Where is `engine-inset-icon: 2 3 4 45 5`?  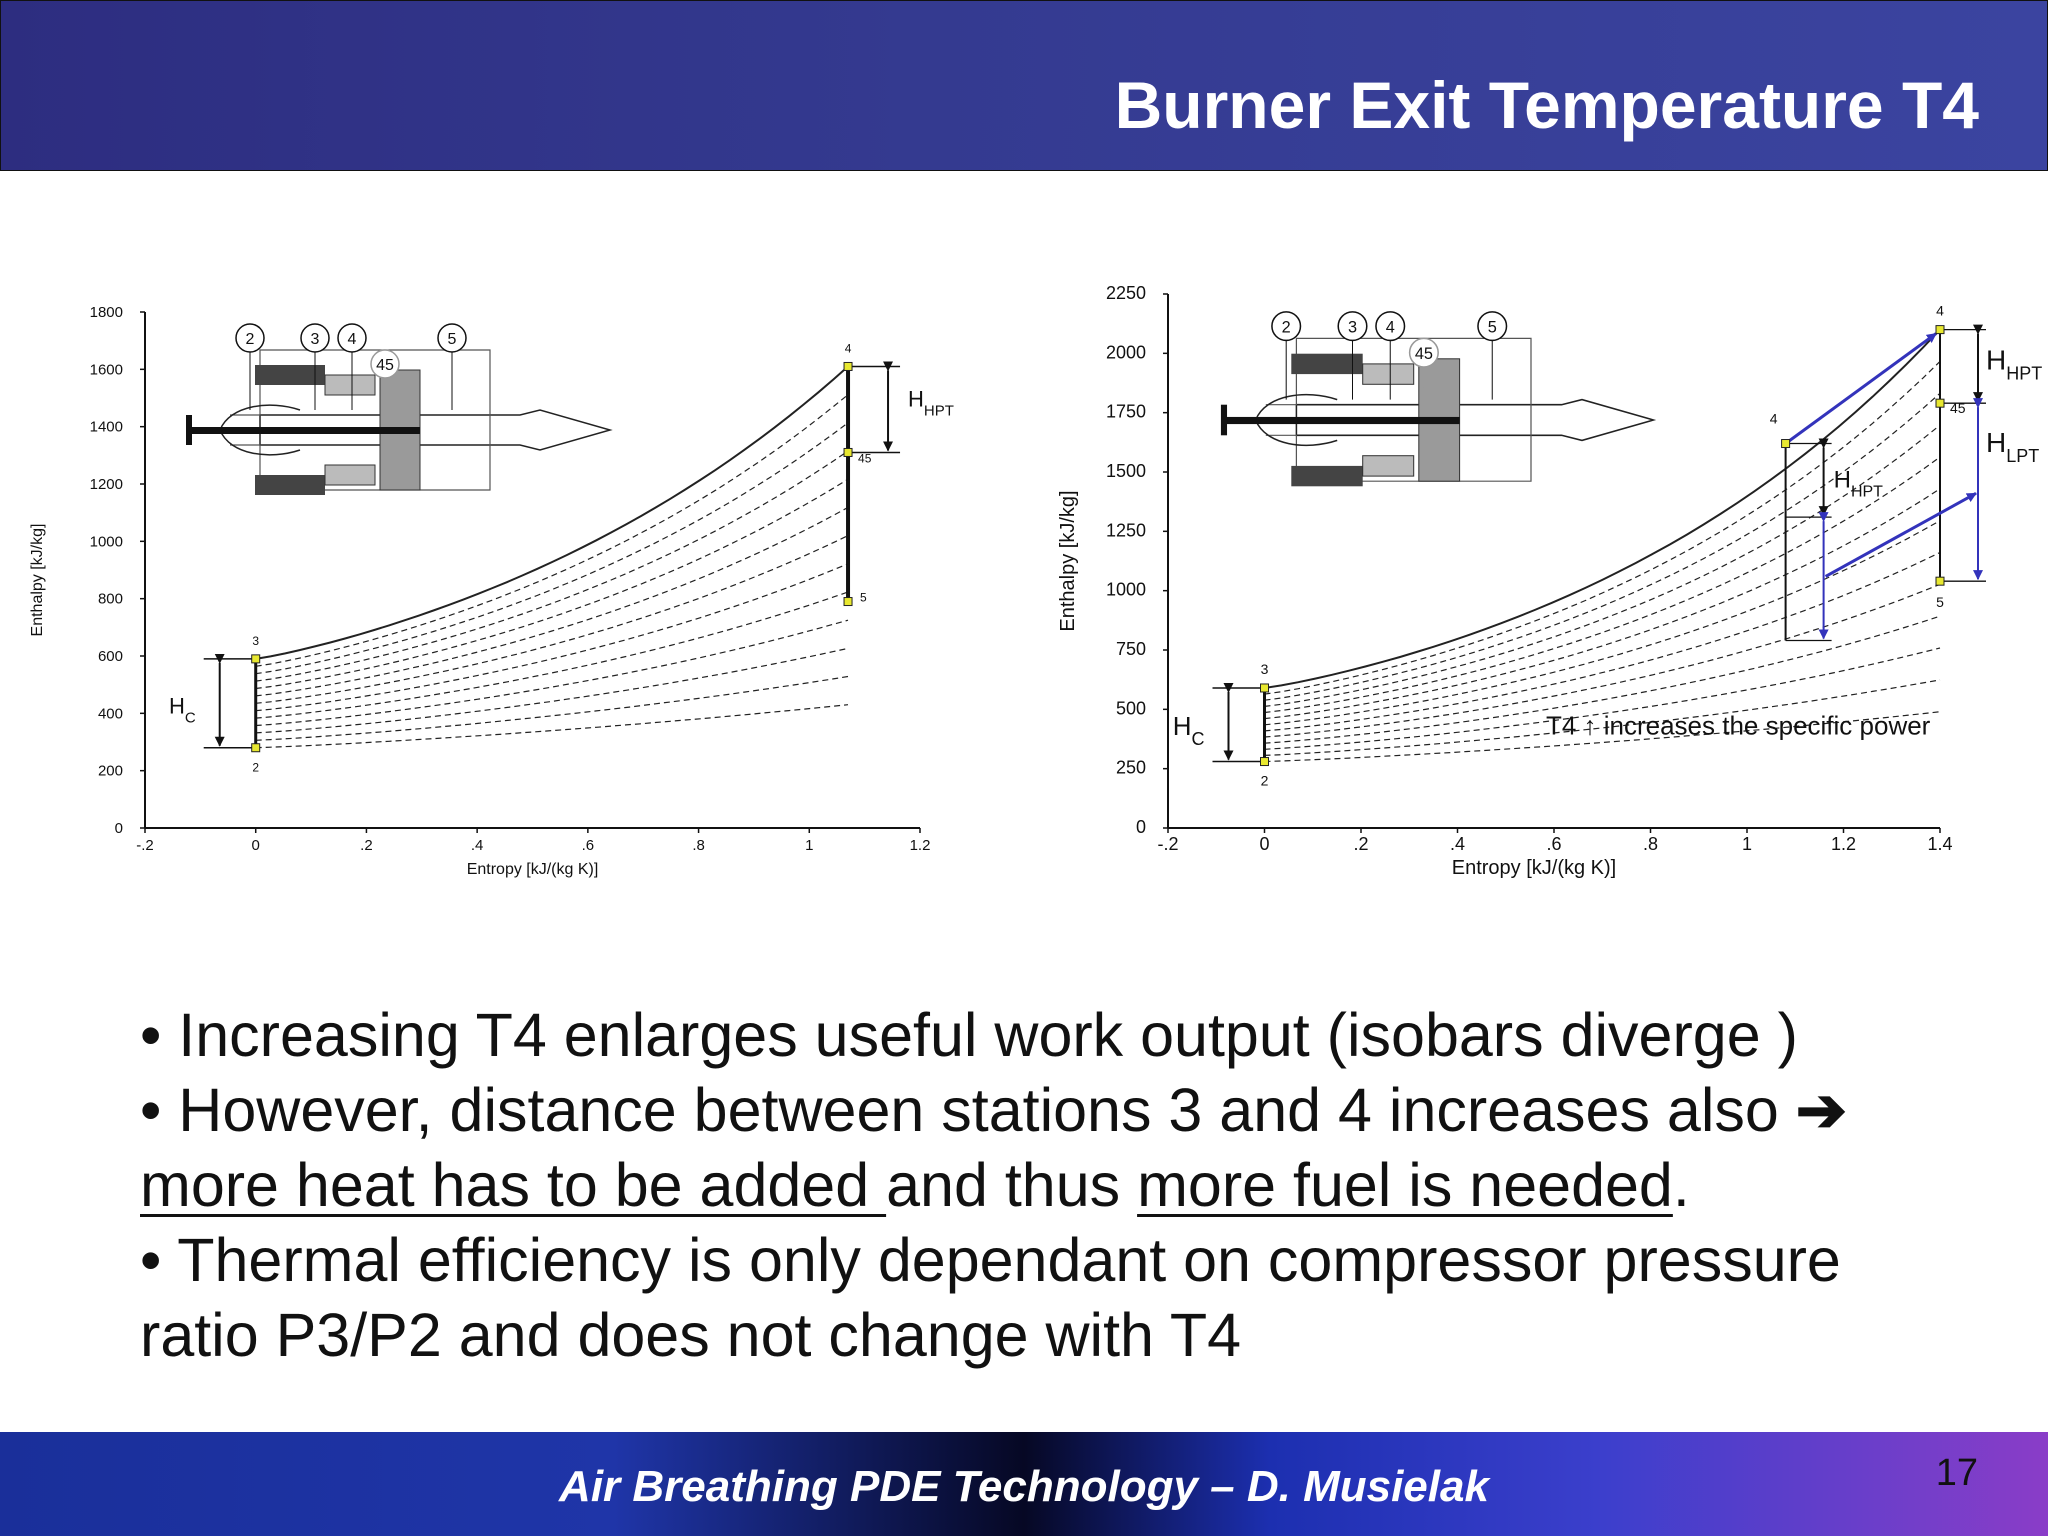 engine-inset-icon: 2 3 4 45 5 is located at coordinates (399, 409).